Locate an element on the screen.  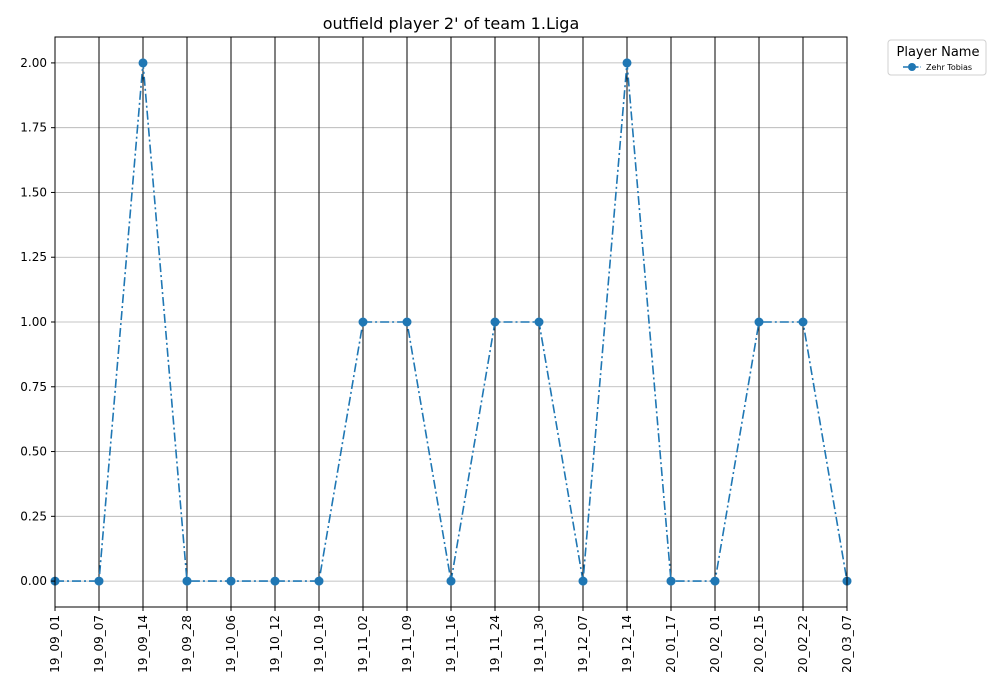
y-tick-label: 1.00 is located at coordinates (33, 322).